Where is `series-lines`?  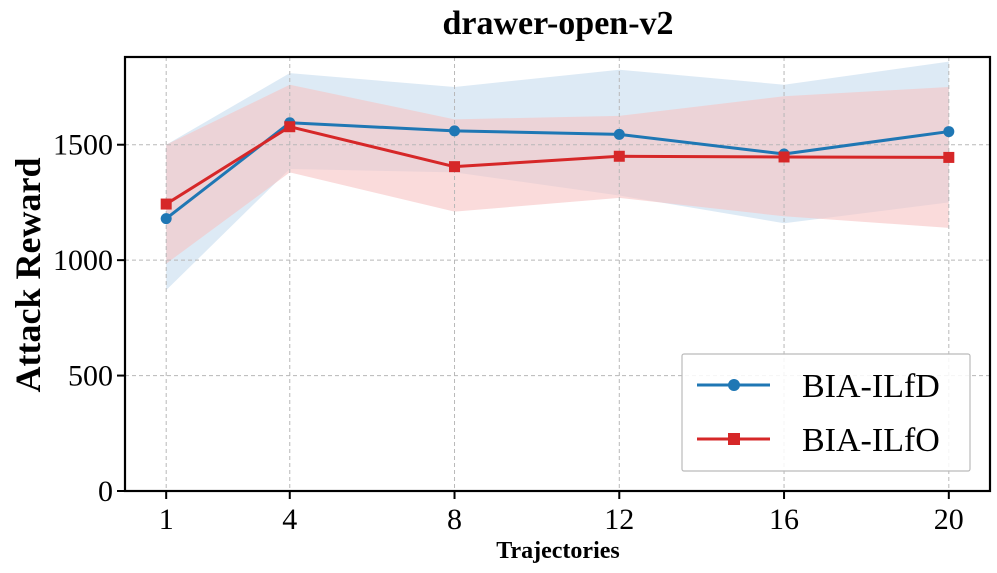 series-lines is located at coordinates (557, 170).